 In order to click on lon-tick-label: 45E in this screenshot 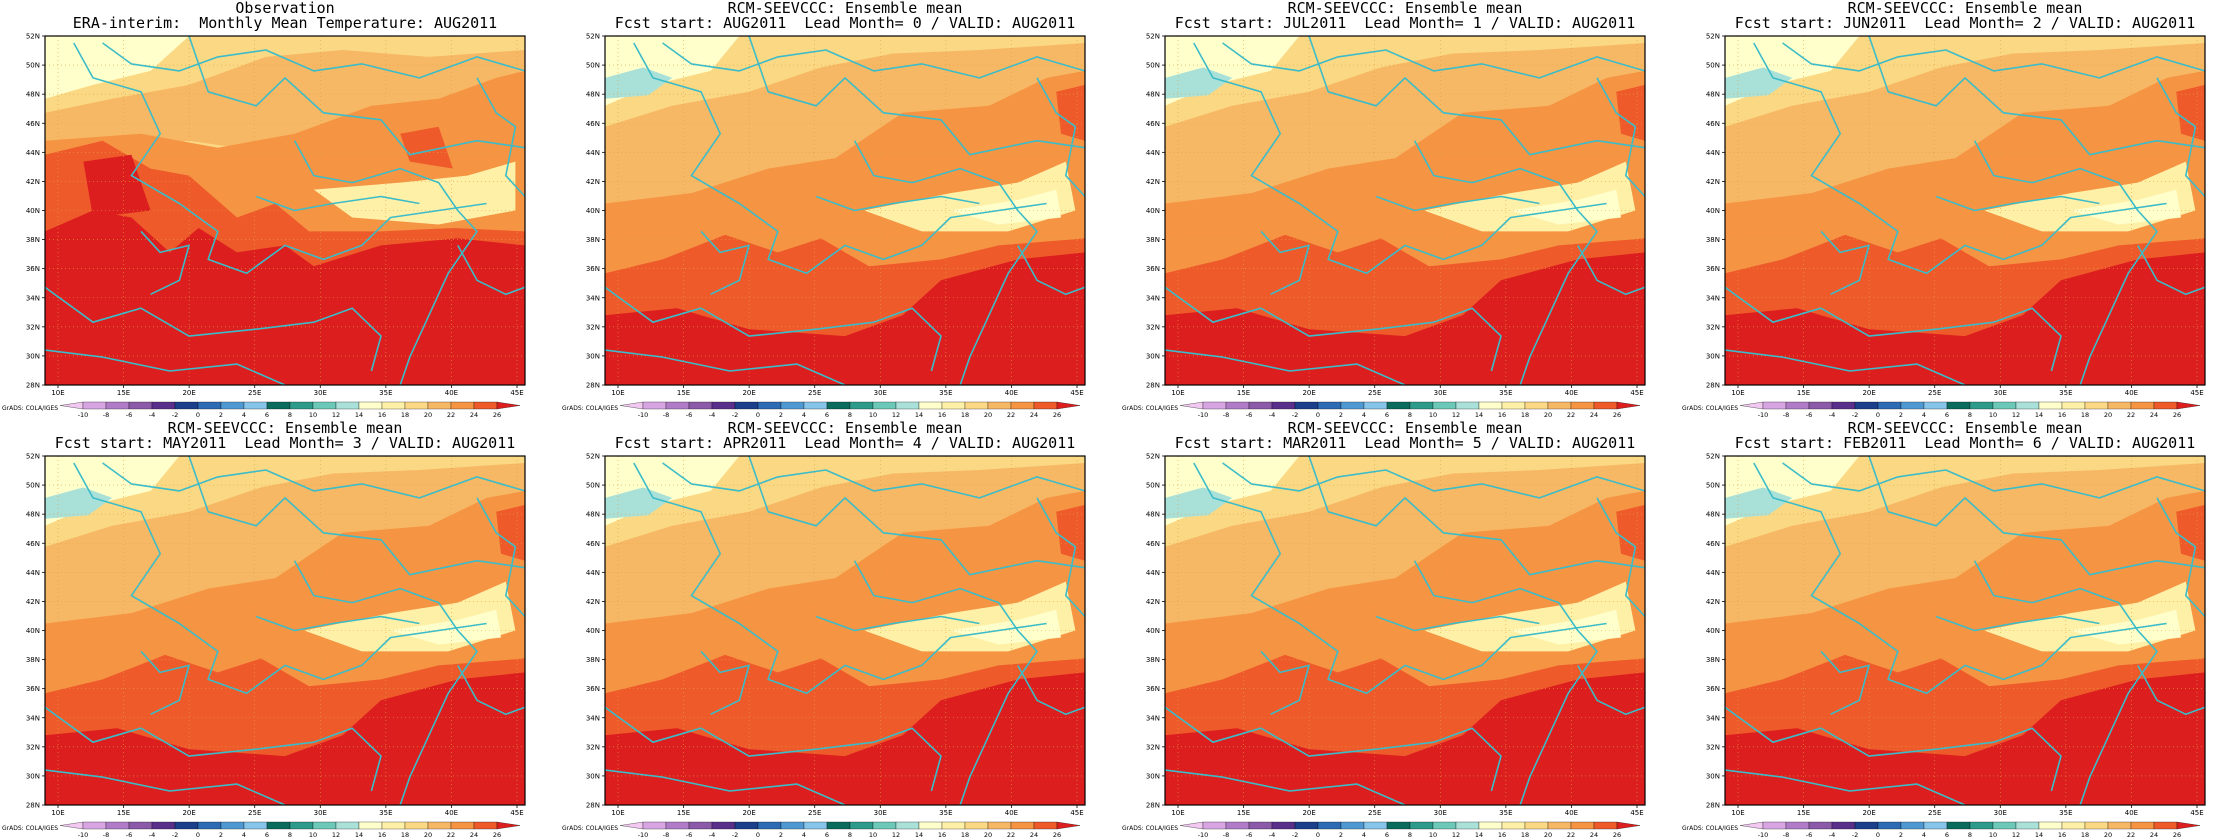, I will do `click(1076, 813)`.